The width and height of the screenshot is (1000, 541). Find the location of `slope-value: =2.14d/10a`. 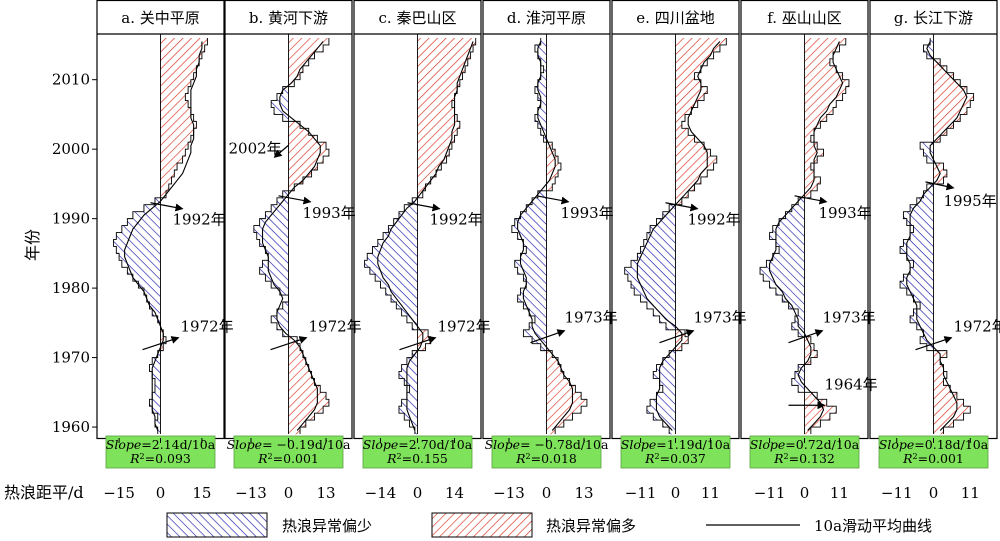

slope-value: =2.14d/10a is located at coordinates (178, 444).